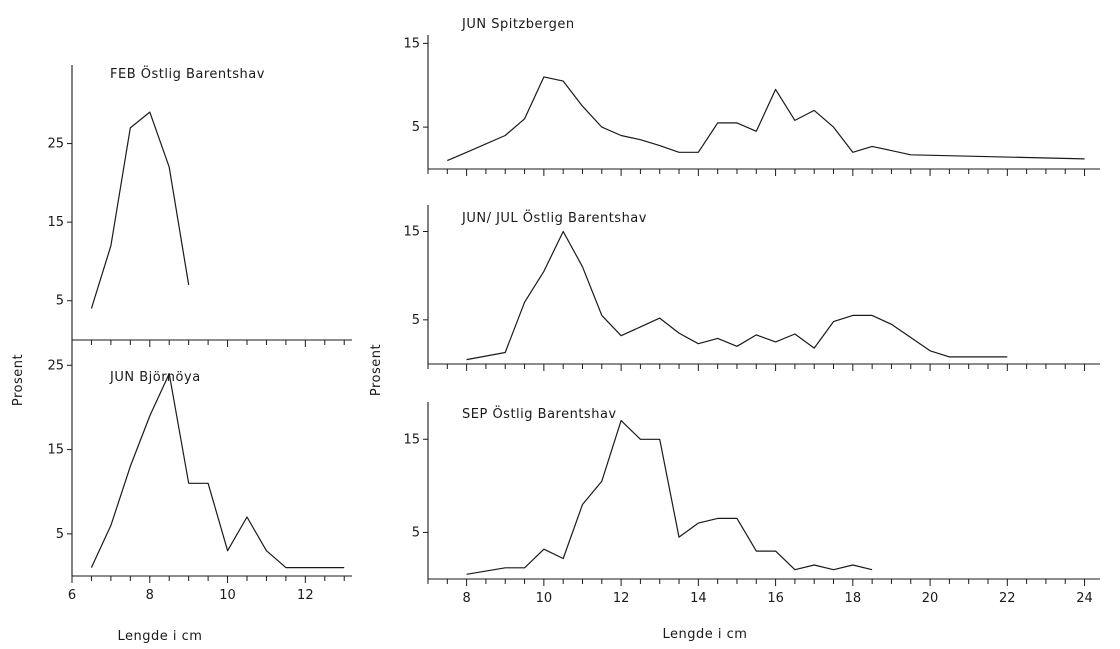 The height and width of the screenshot is (649, 1120). What do you see at coordinates (199, 206) in the screenshot?
I see `panel-feb-ostlig-barentshav: FEB Östlig Barentshav 5 15 25` at bounding box center [199, 206].